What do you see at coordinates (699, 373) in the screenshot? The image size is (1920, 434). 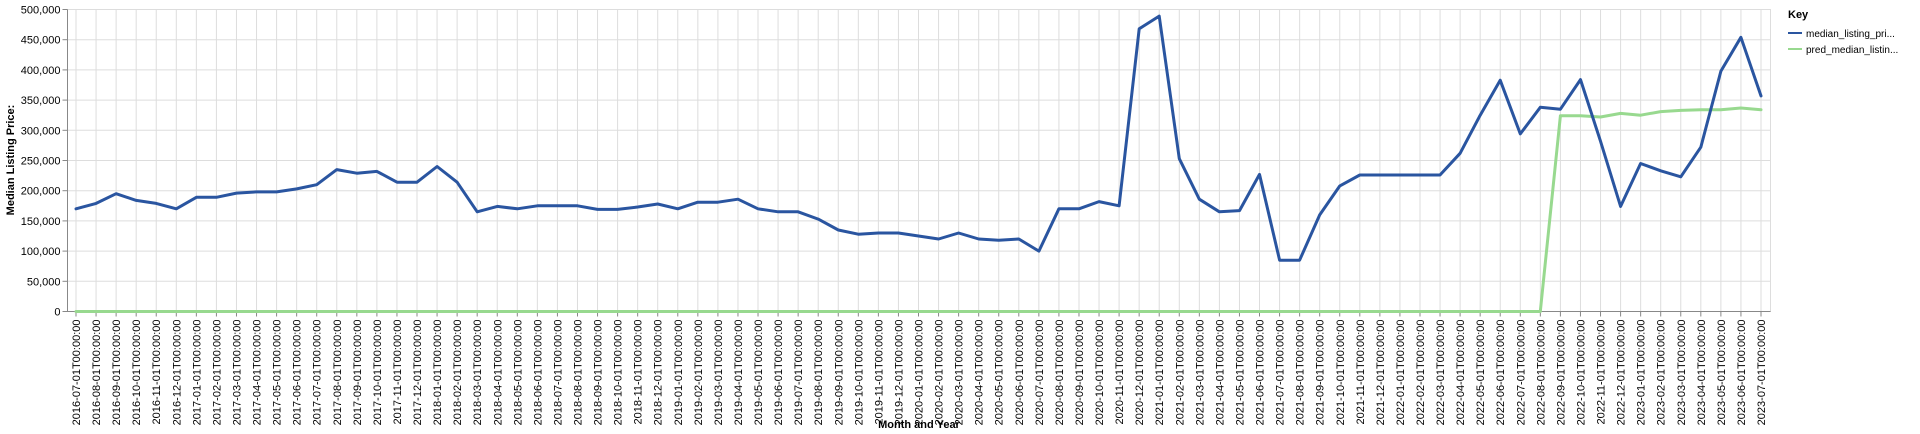 I see `x-tick-label: 2019-02-01T00:00:00` at bounding box center [699, 373].